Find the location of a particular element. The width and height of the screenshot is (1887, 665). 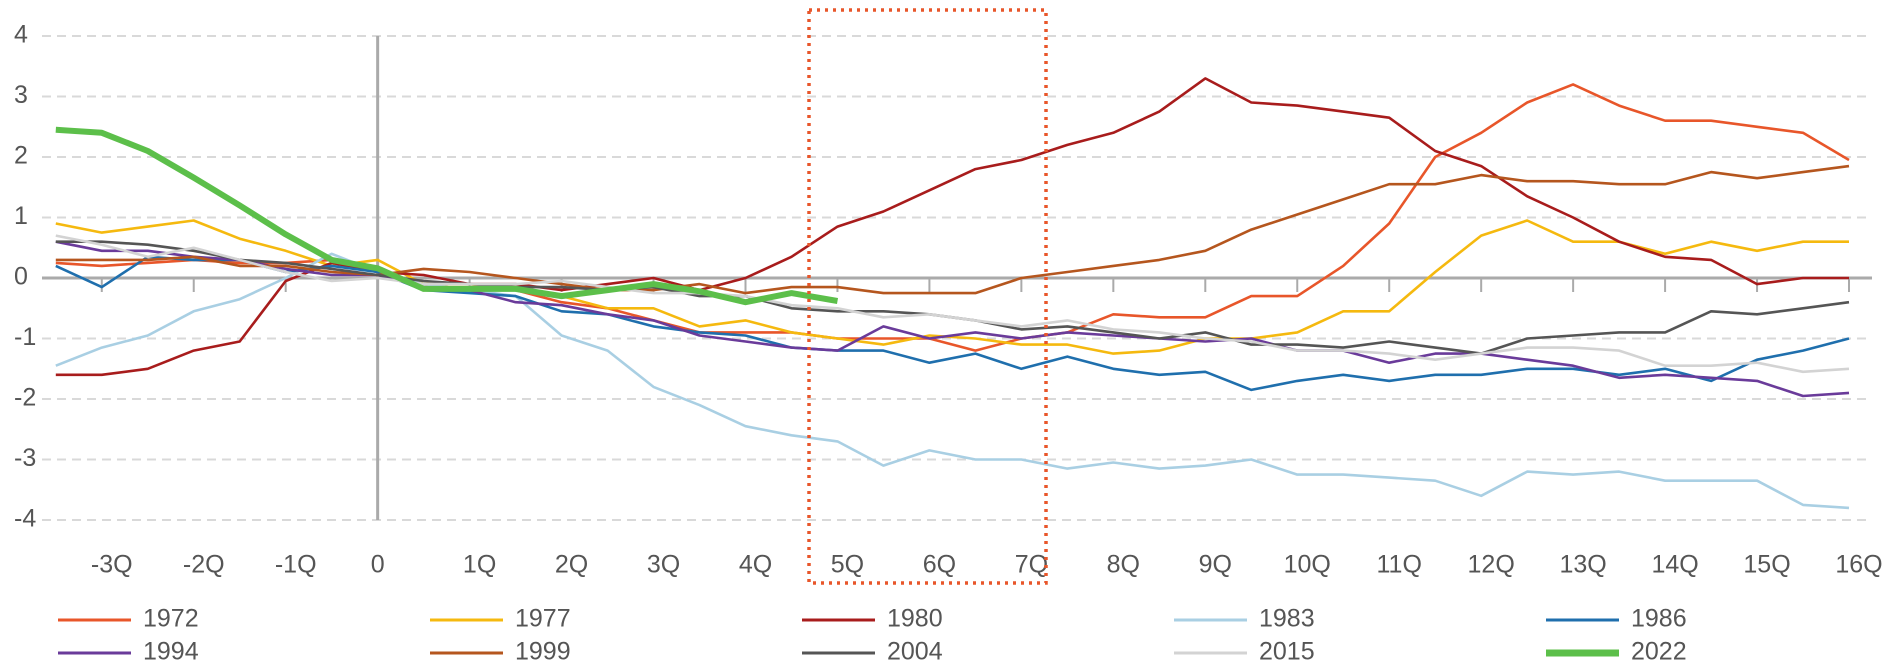

x-tick-label: 3Q is located at coordinates (663, 565).